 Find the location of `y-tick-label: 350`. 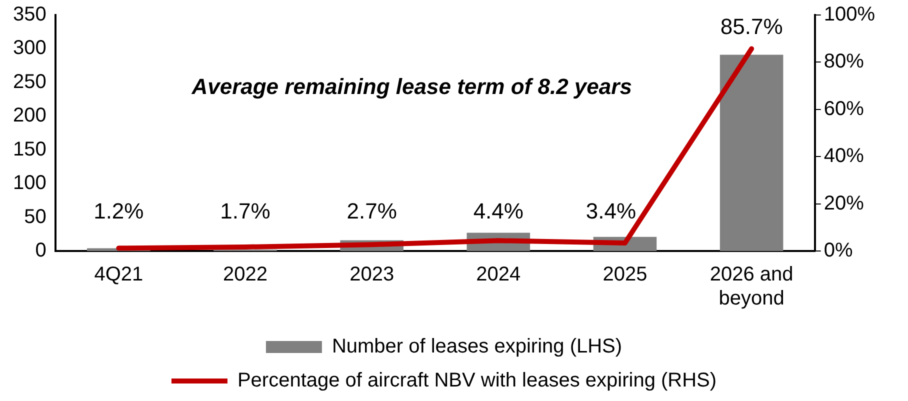

y-tick-label: 350 is located at coordinates (29, 15).